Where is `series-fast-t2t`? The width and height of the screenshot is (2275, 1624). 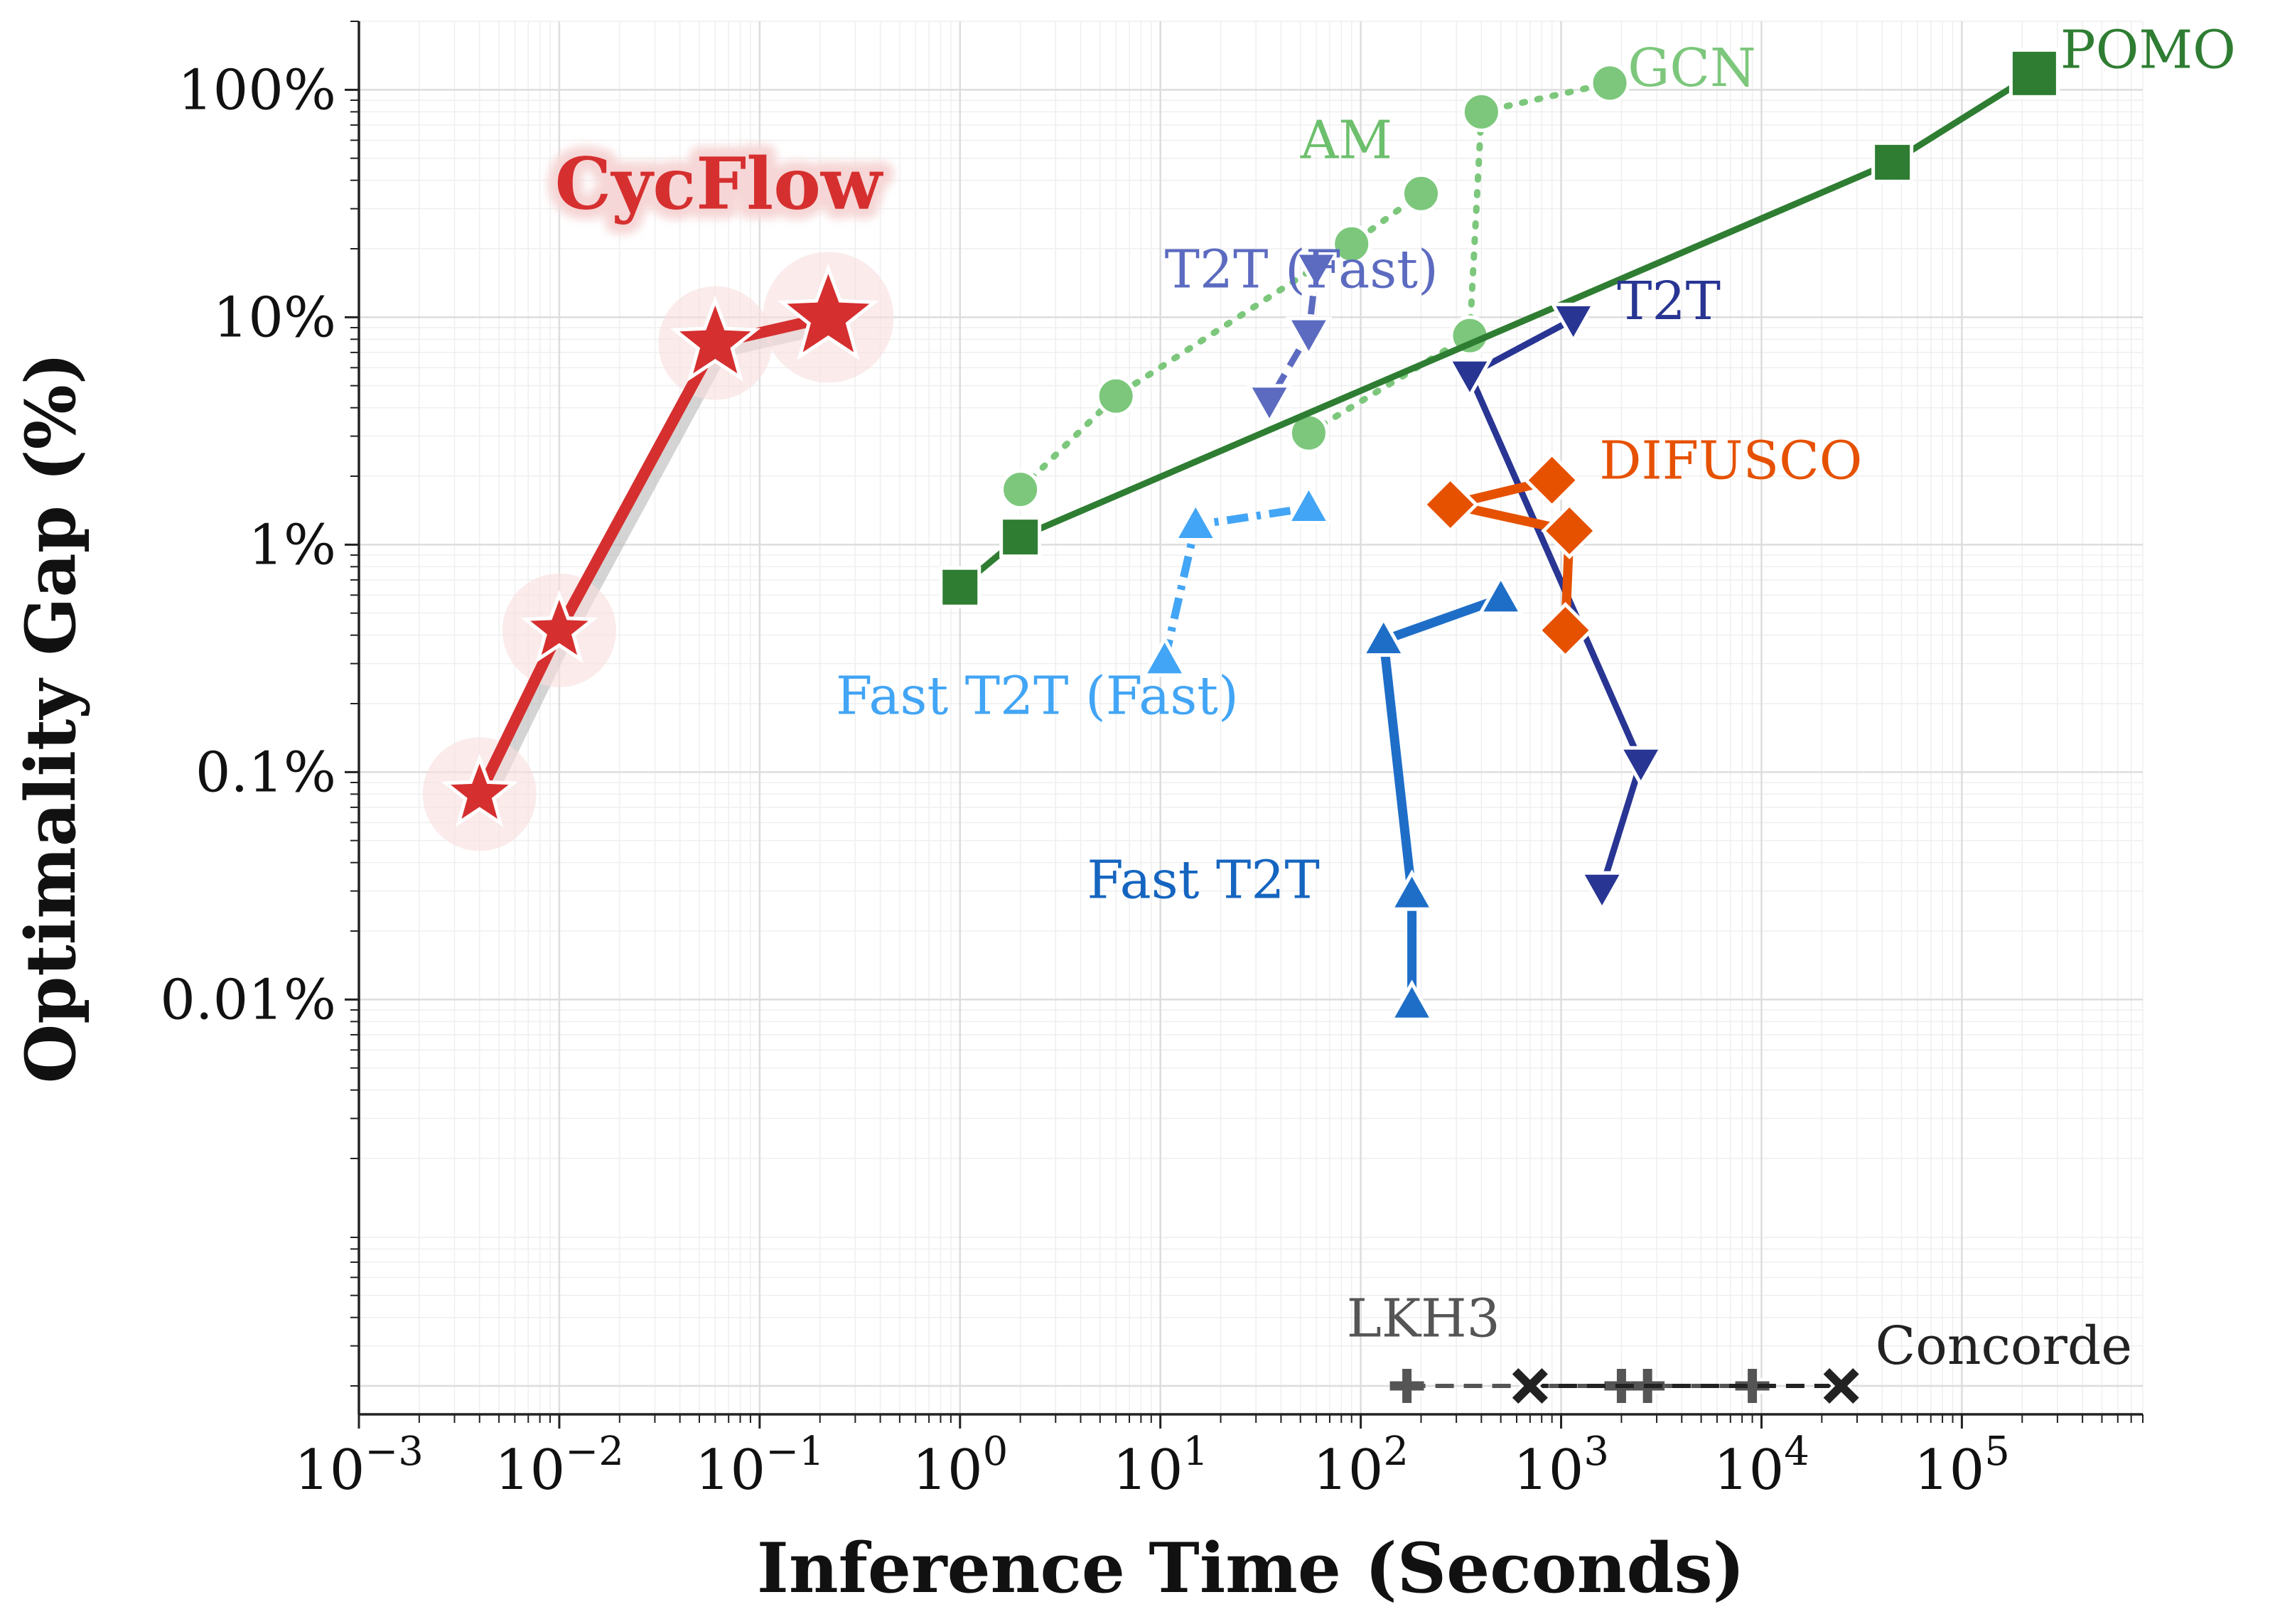 series-fast-t2t is located at coordinates (1442, 797).